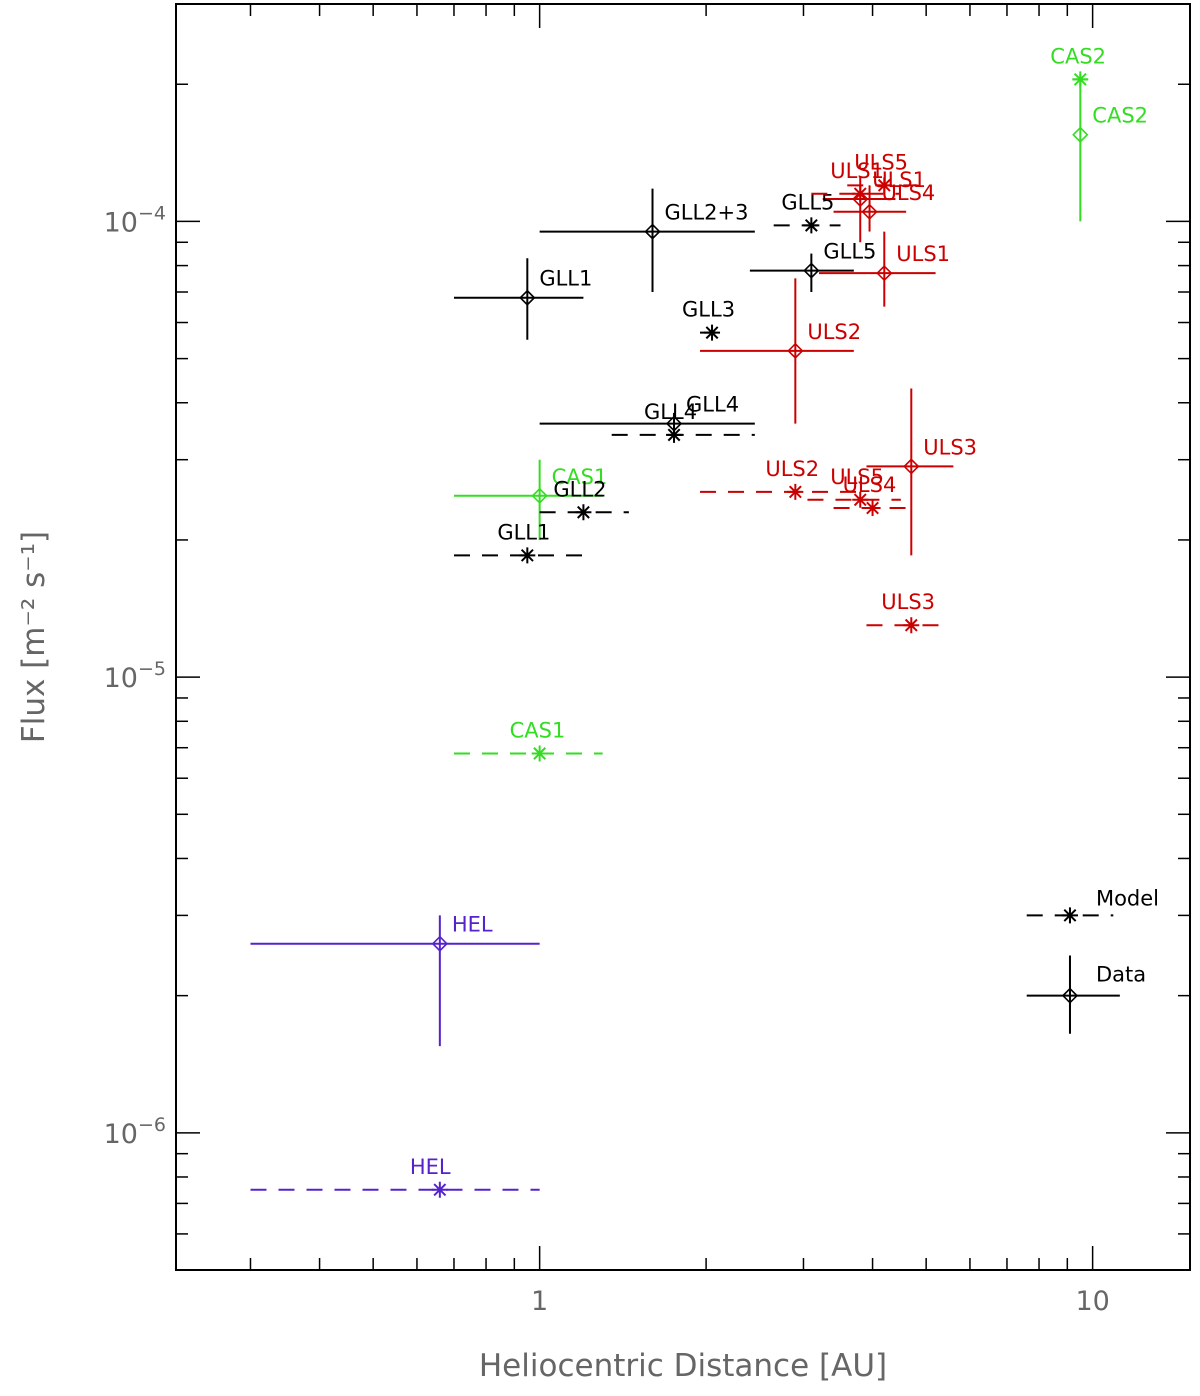  Describe the element at coordinates (472, 925) in the screenshot. I see `data-point-label: HEL` at that location.